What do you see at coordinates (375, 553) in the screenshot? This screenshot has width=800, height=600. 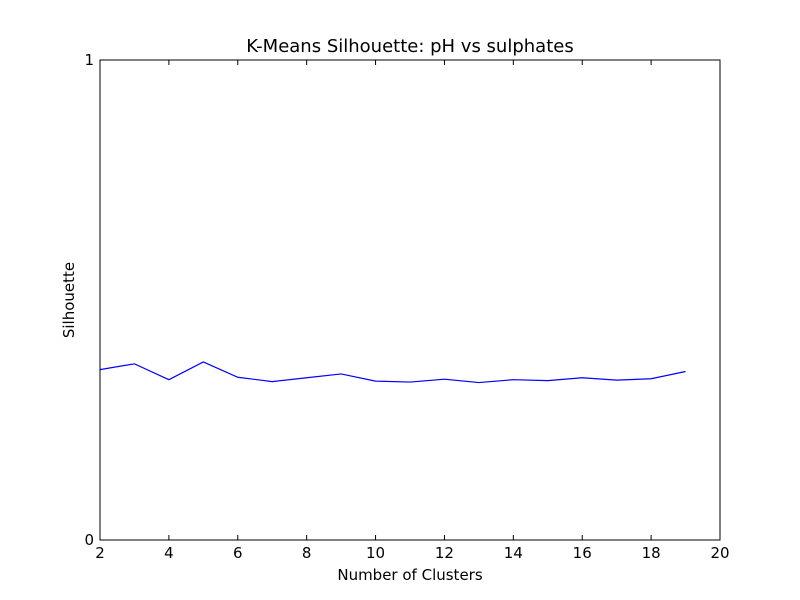 I see `x-tick-label: 10` at bounding box center [375, 553].